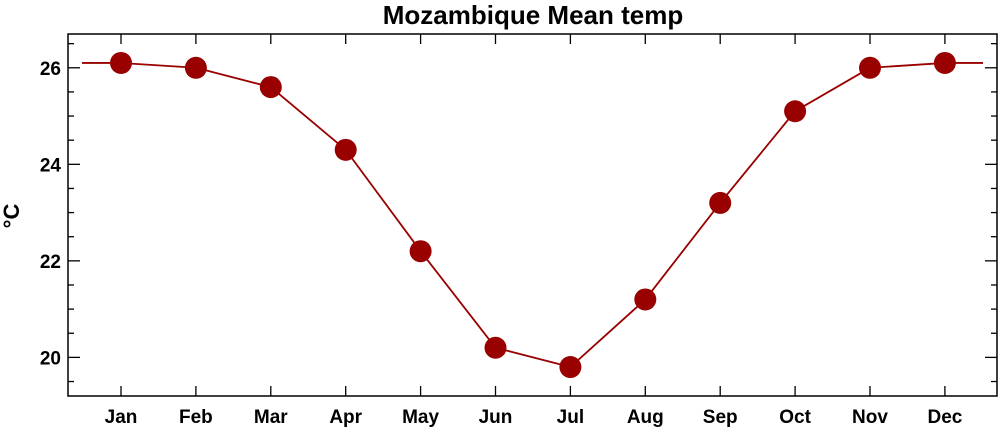 This screenshot has width=1000, height=436. What do you see at coordinates (870, 417) in the screenshot?
I see `x-tick-label: Nov` at bounding box center [870, 417].